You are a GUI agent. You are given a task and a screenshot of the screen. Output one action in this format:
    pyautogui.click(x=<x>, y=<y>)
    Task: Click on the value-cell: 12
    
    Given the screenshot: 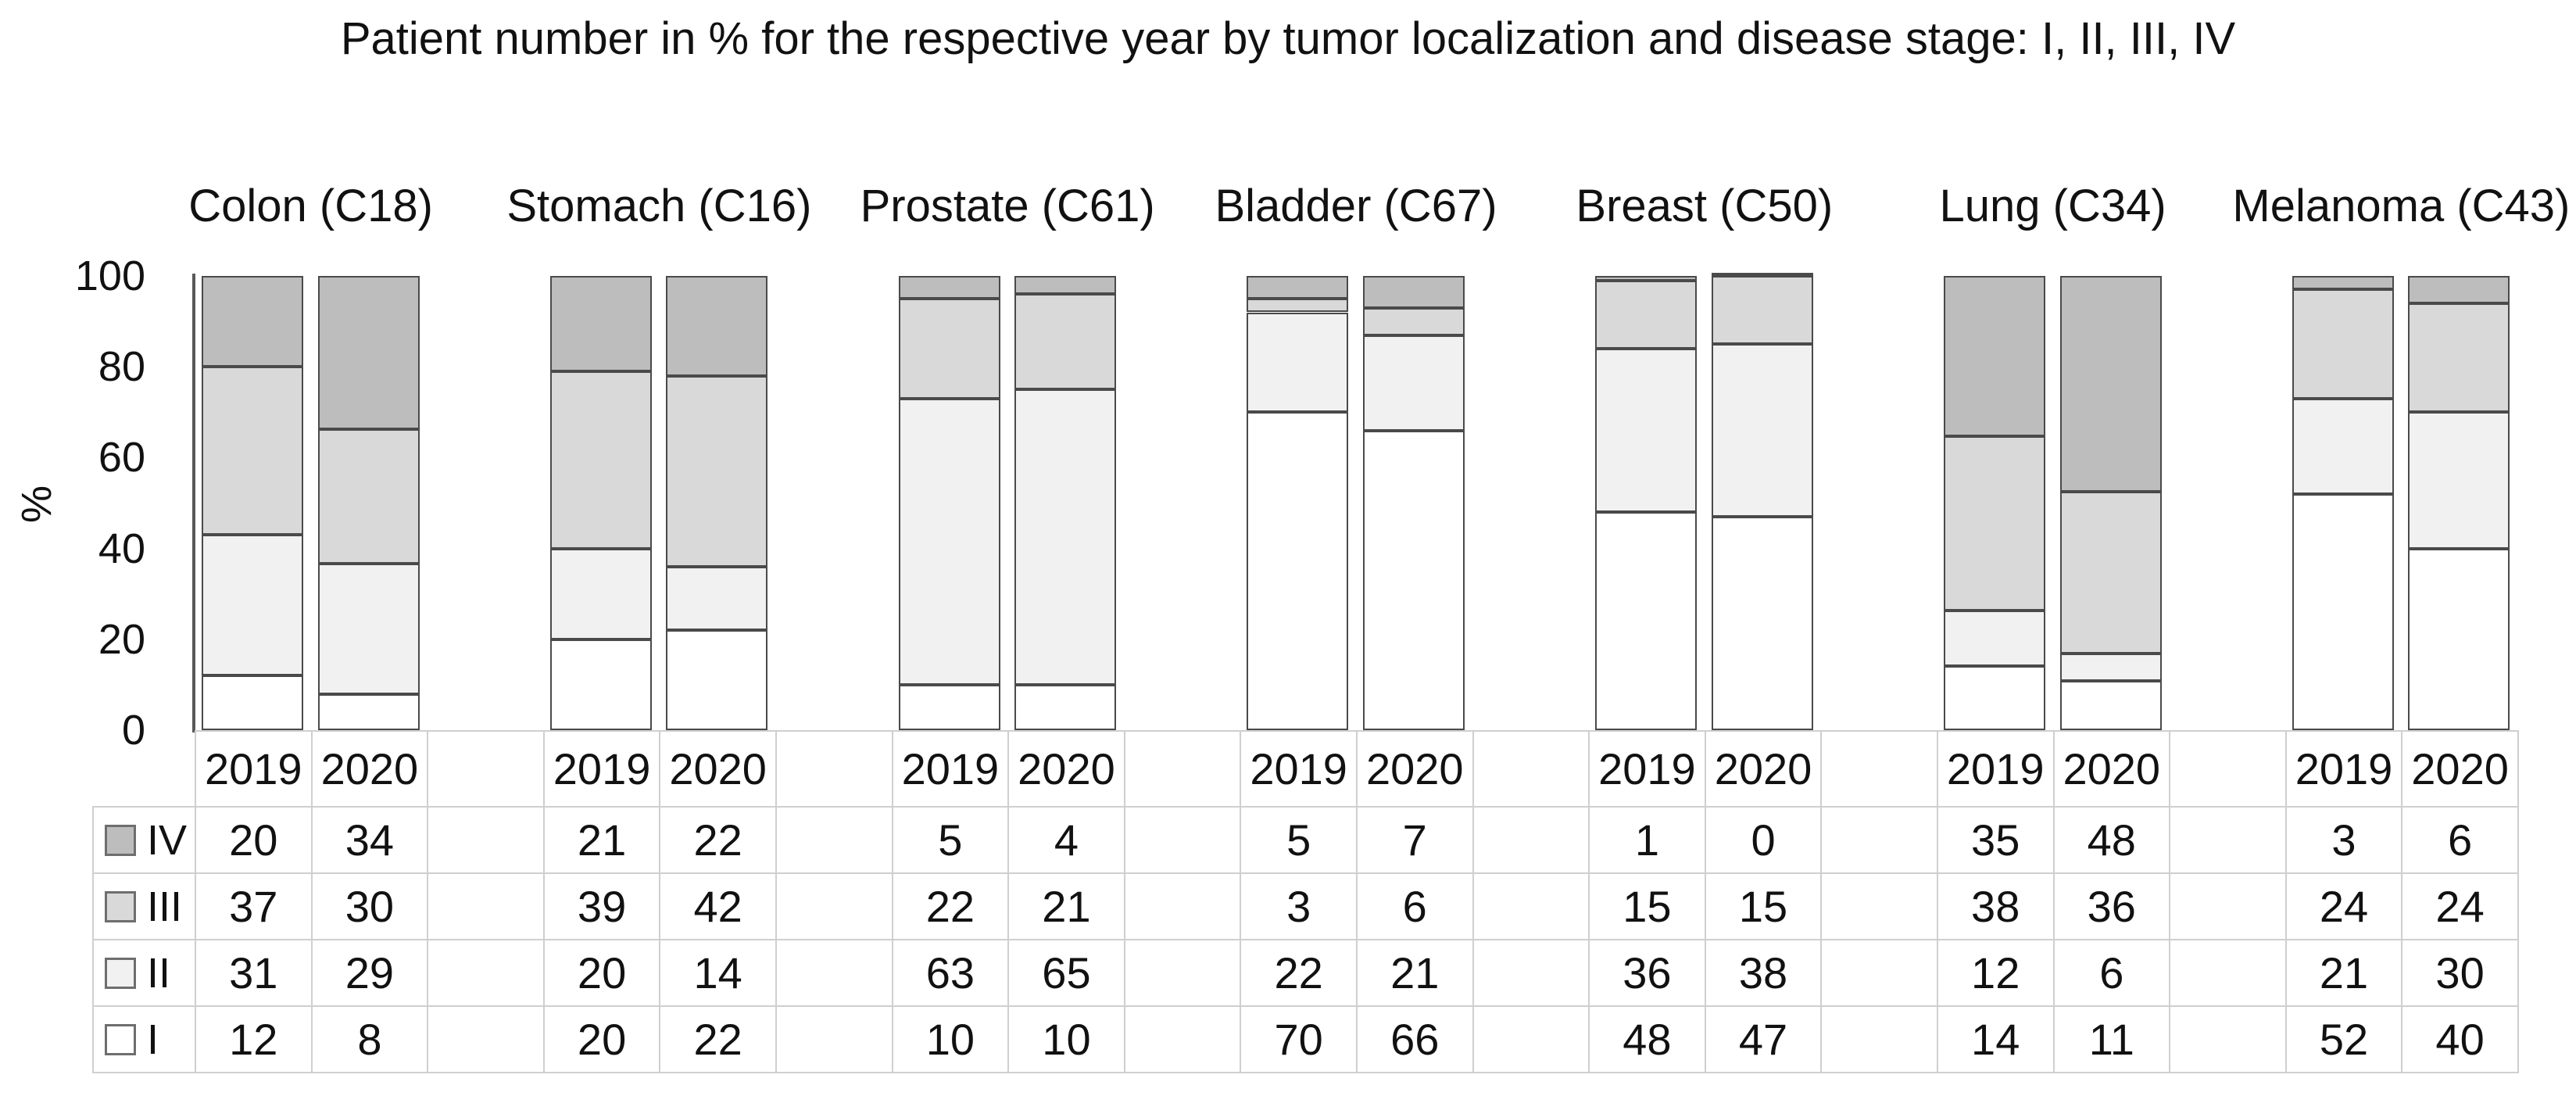 What is the action you would take?
    pyautogui.click(x=254, y=1039)
    